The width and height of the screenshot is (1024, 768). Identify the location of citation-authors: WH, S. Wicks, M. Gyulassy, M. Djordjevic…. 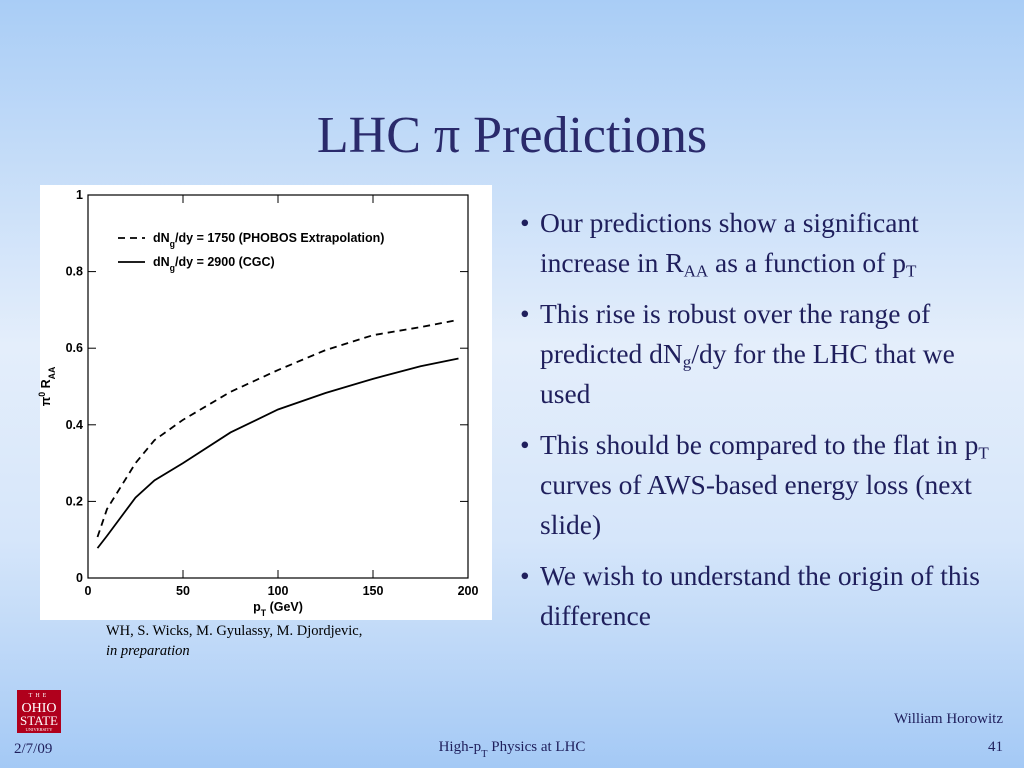
(234, 631).